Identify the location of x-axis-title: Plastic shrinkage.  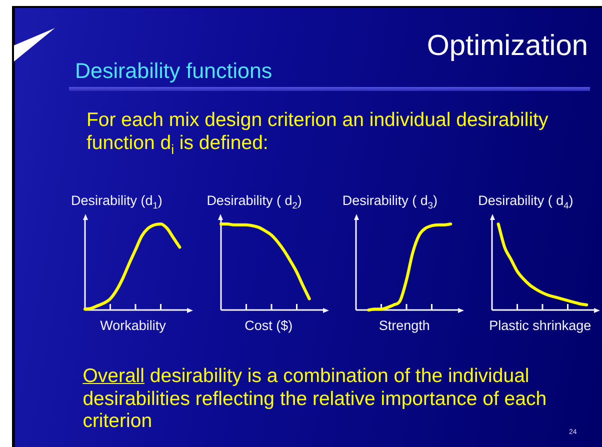
(540, 325).